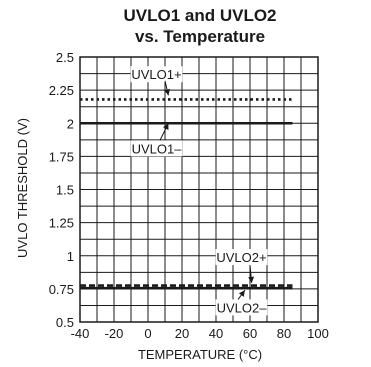  Describe the element at coordinates (147, 333) in the screenshot. I see `x-tick-label: 0` at that location.